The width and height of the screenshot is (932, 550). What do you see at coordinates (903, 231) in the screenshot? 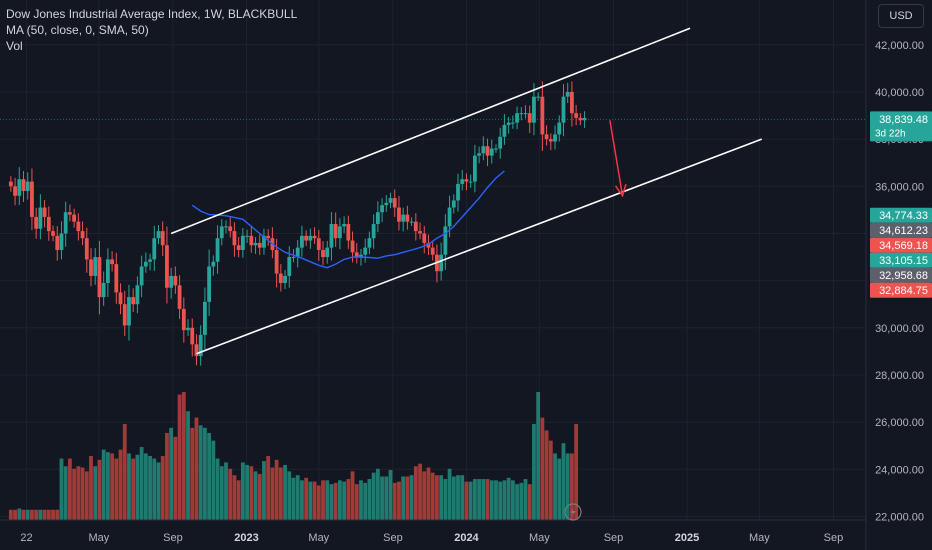
I see `price-label-text: 34,612.23` at bounding box center [903, 231].